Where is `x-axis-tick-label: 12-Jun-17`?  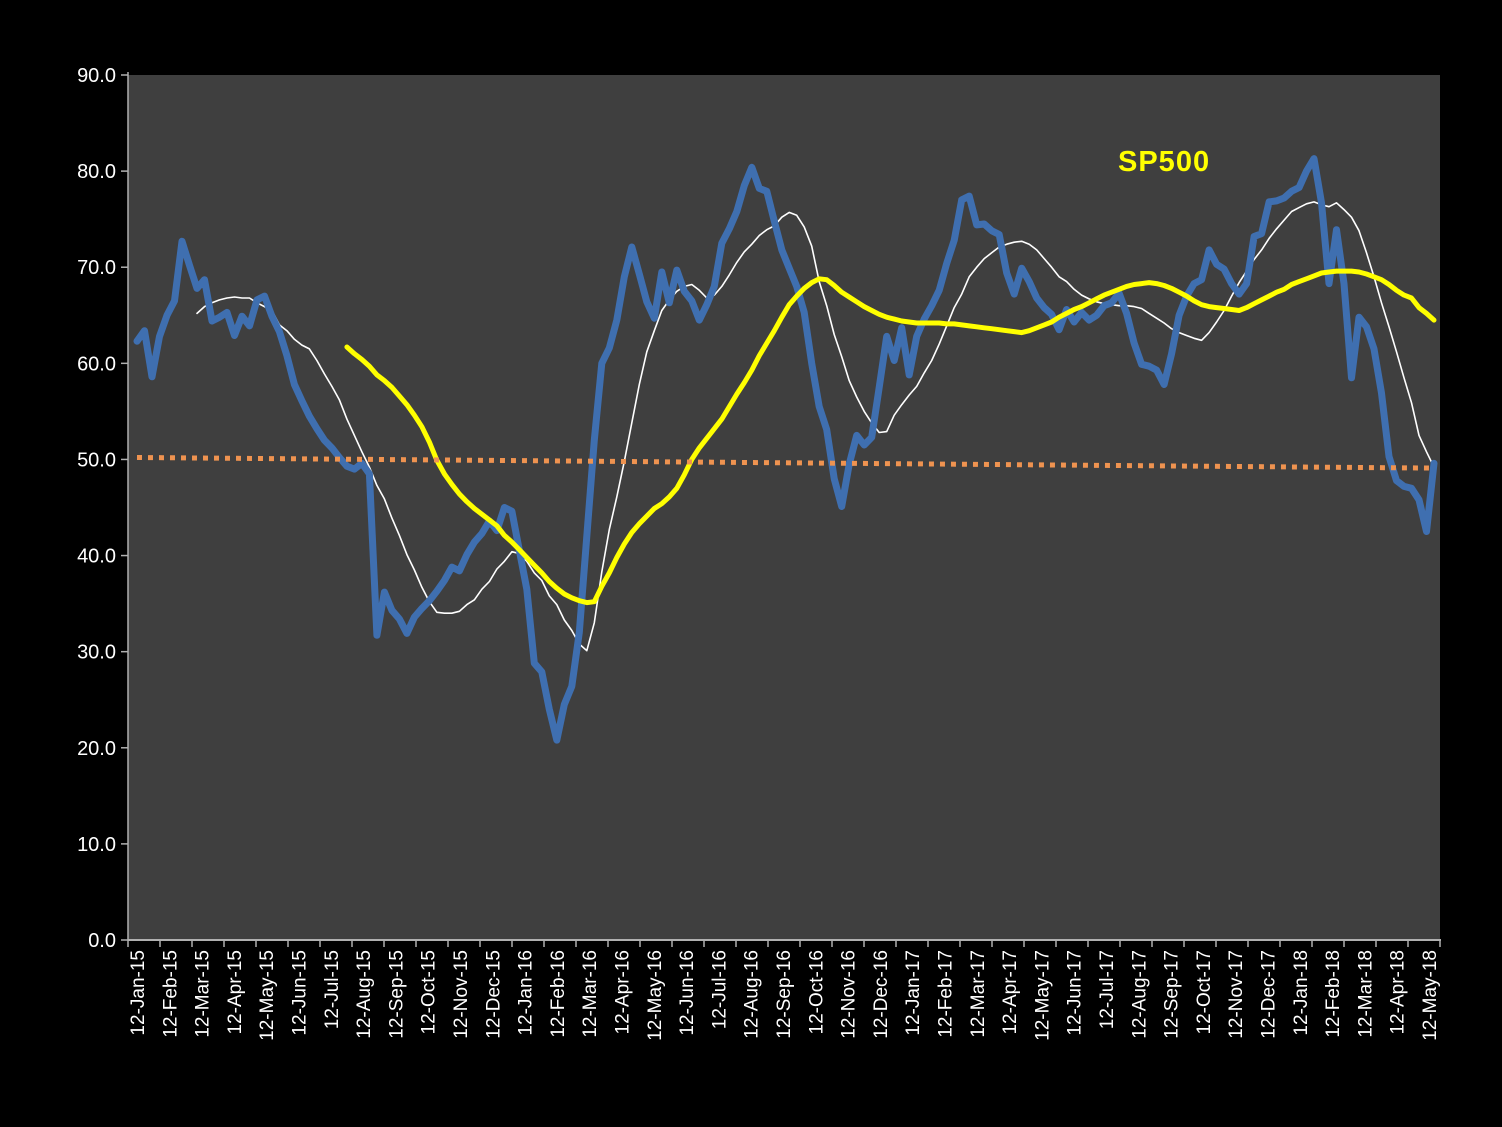 x-axis-tick-label: 12-Jun-17 is located at coordinates (1075, 993).